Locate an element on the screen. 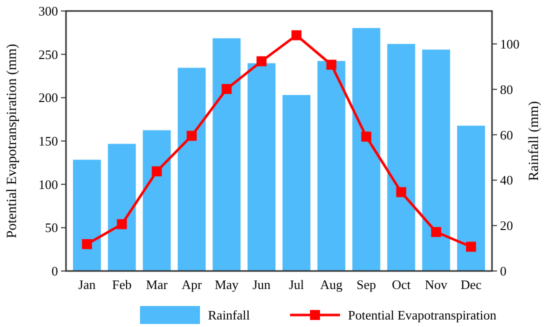  y2-tick-label: 60 is located at coordinates (506, 134).